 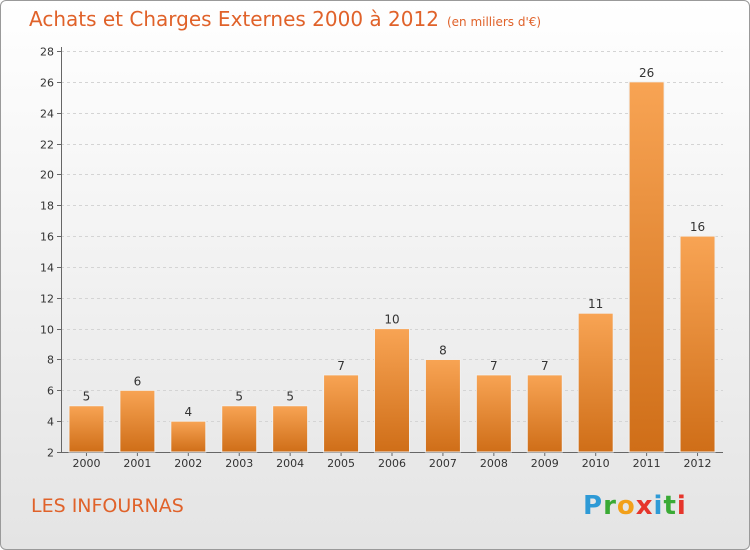 What do you see at coordinates (50, 422) in the screenshot?
I see `y-tick-label: 4` at bounding box center [50, 422].